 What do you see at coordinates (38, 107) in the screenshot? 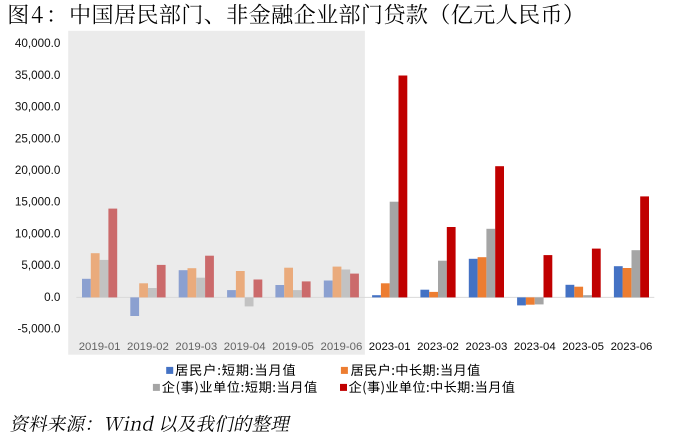
I see `svg-text: 30,000.0` at bounding box center [38, 107].